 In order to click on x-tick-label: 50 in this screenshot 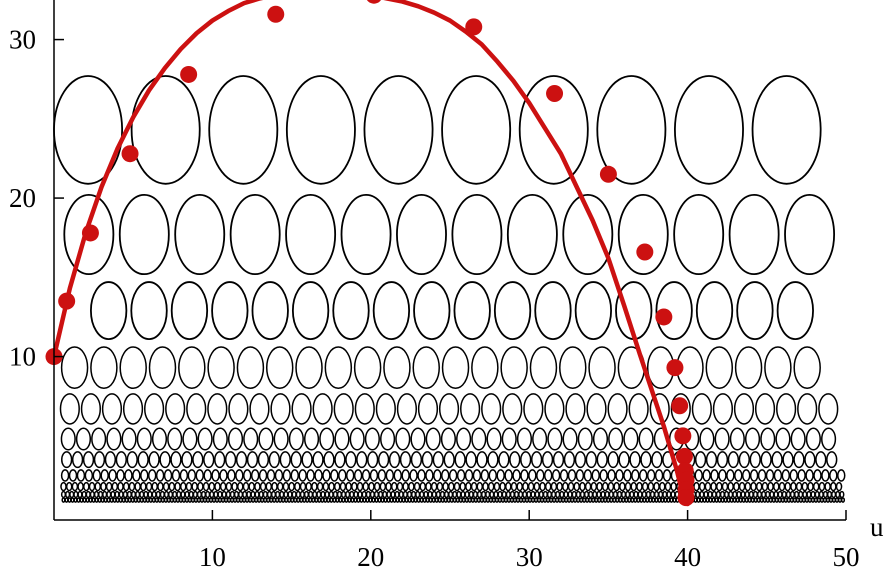, I will do `click(846, 557)`.